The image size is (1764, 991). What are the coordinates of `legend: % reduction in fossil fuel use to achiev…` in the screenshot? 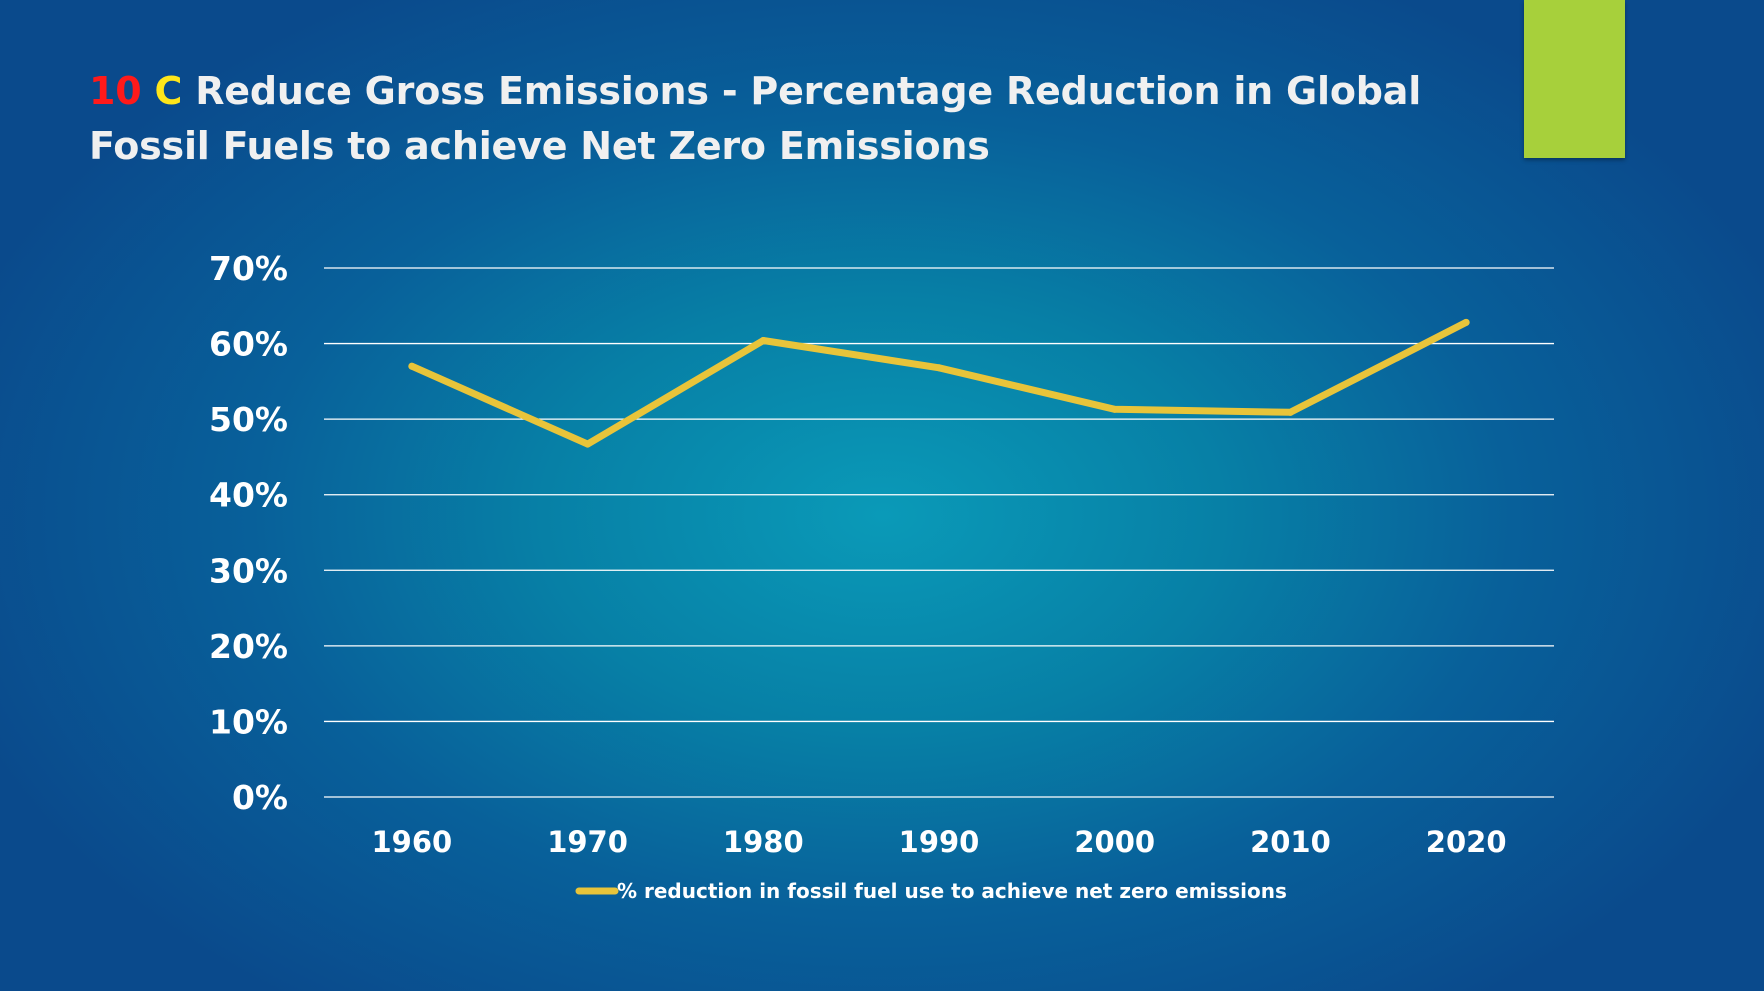 It's located at (931, 891).